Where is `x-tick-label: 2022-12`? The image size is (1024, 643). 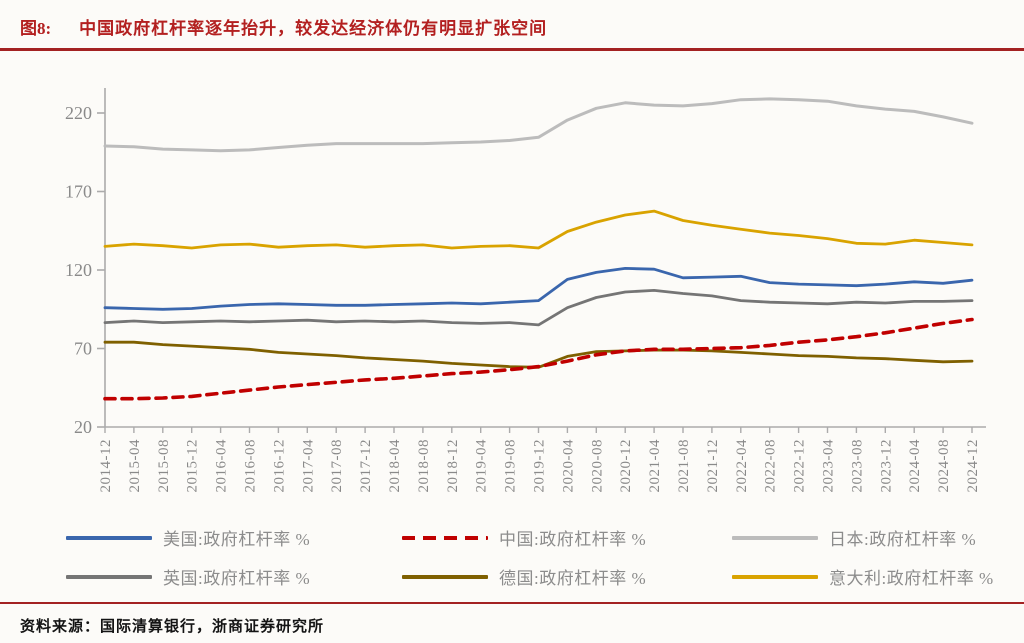 x-tick-label: 2022-12 is located at coordinates (800, 466).